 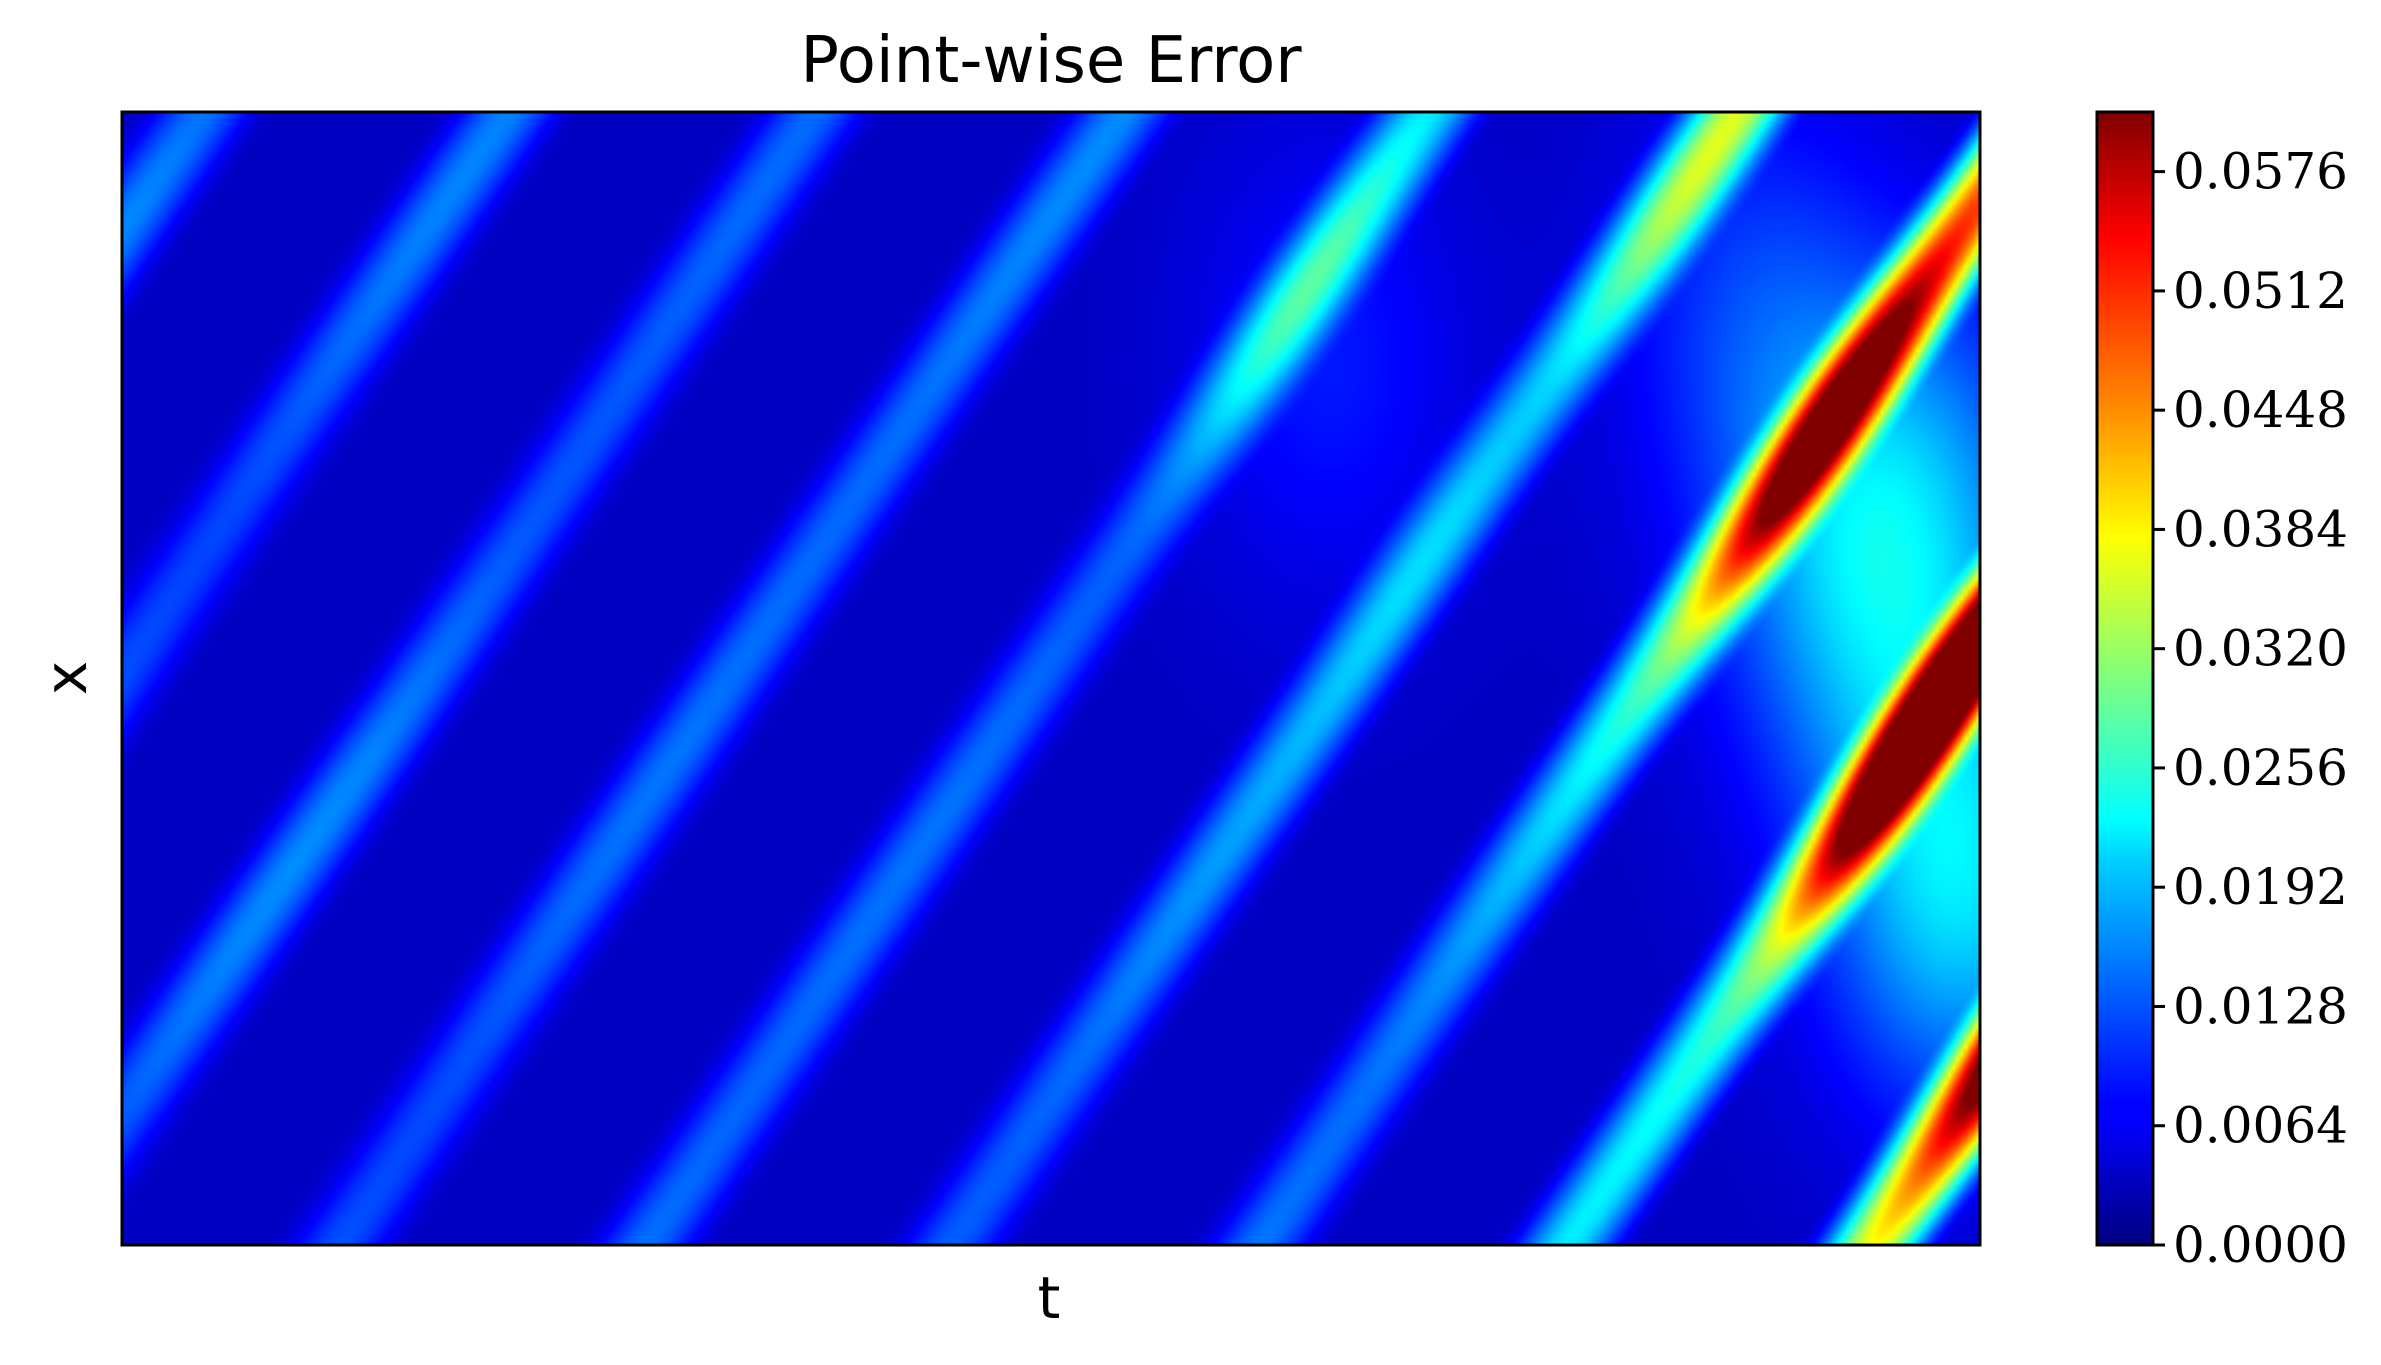 What do you see at coordinates (1051, 61) in the screenshot?
I see `chart-title: Point-wise Error` at bounding box center [1051, 61].